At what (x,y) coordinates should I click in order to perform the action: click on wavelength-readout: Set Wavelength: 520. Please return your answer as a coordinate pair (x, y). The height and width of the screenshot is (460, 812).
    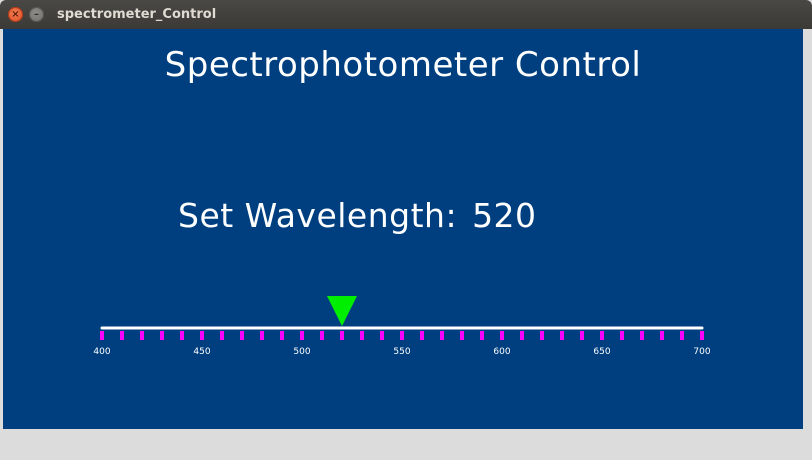
    Looking at the image, I should click on (357, 215).